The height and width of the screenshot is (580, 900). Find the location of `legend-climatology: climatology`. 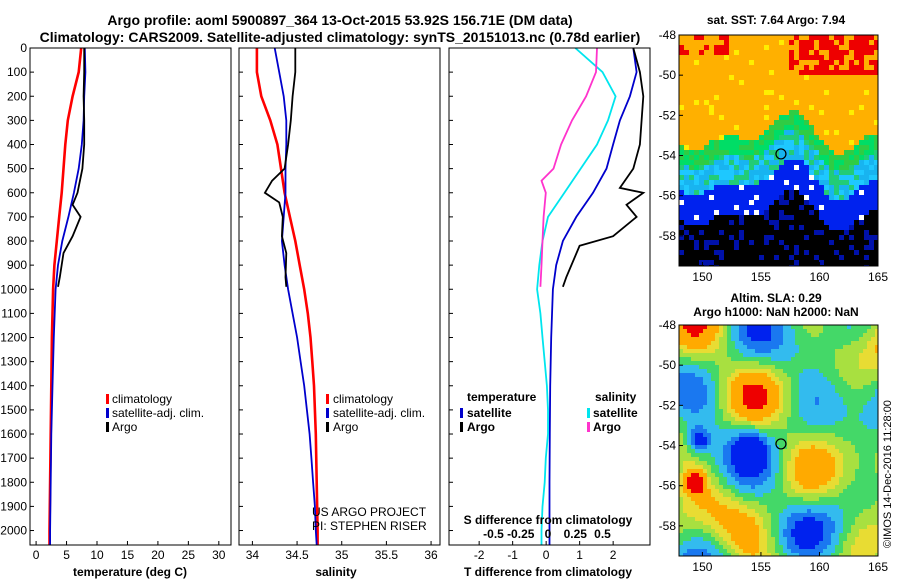

legend-climatology: climatology is located at coordinates (363, 399).